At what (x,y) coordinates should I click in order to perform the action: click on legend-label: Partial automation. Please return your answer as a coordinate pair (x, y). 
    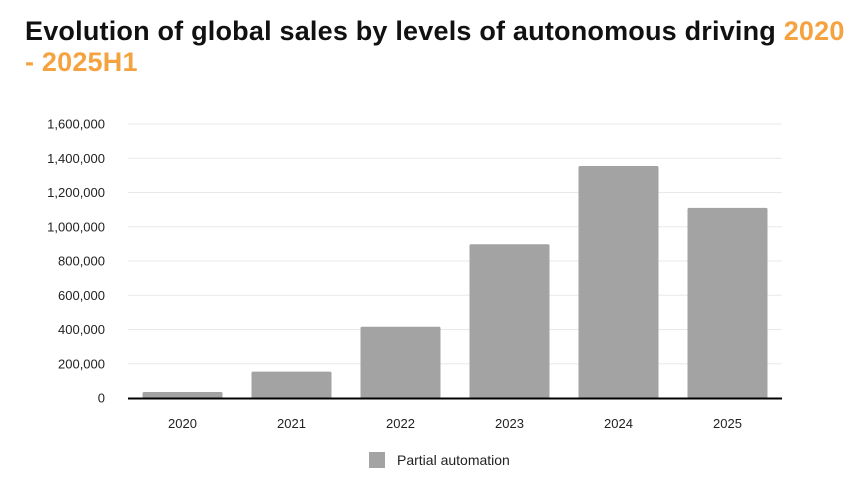
    Looking at the image, I should click on (453, 460).